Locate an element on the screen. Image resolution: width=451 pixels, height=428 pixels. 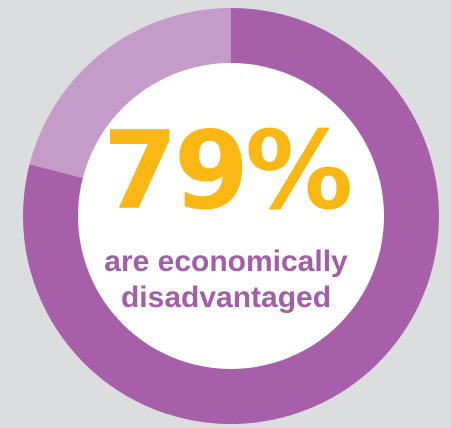
percentage-caption: are economically disadvantaged is located at coordinates (226, 279).